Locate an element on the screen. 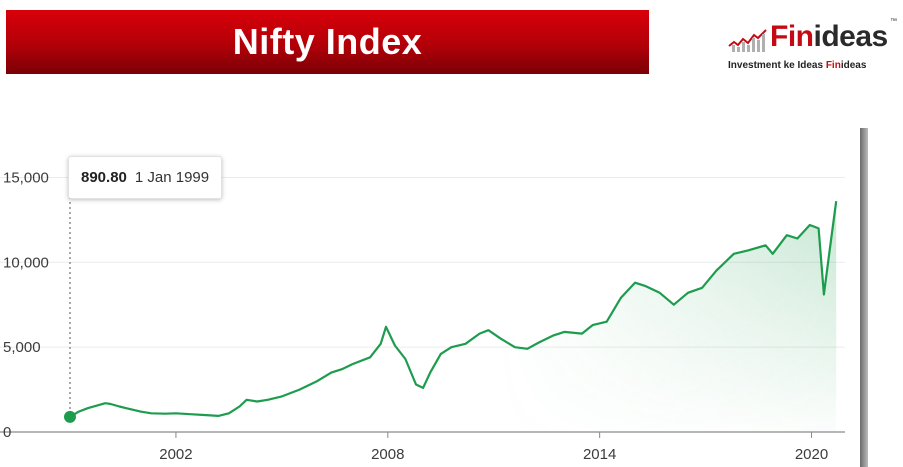  logo-tagline-accent: Fin is located at coordinates (833, 65).